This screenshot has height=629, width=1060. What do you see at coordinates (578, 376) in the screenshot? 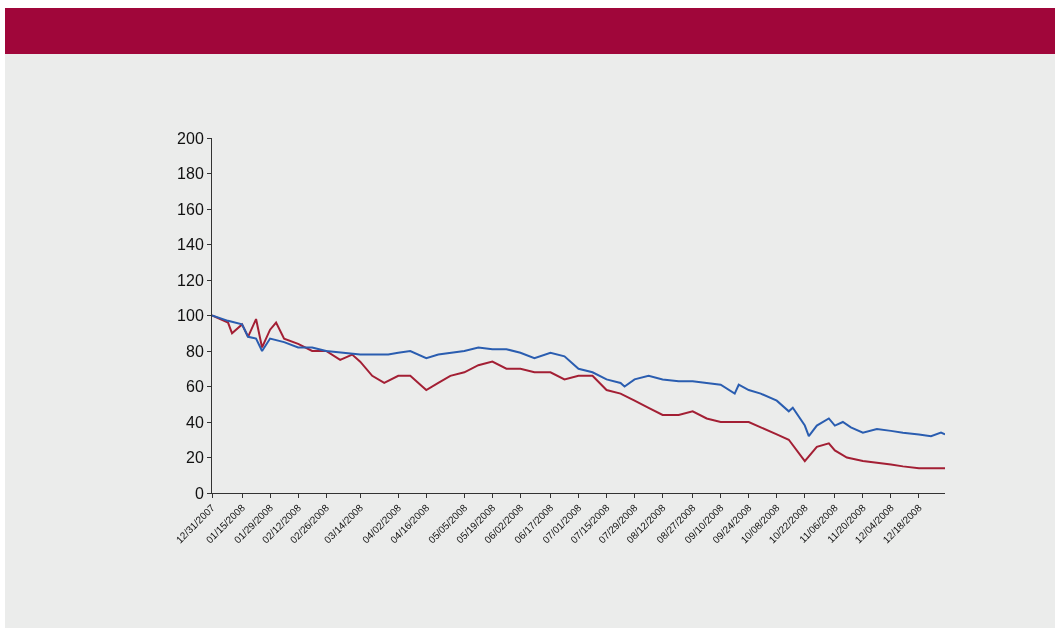
I see `line-series` at bounding box center [578, 376].